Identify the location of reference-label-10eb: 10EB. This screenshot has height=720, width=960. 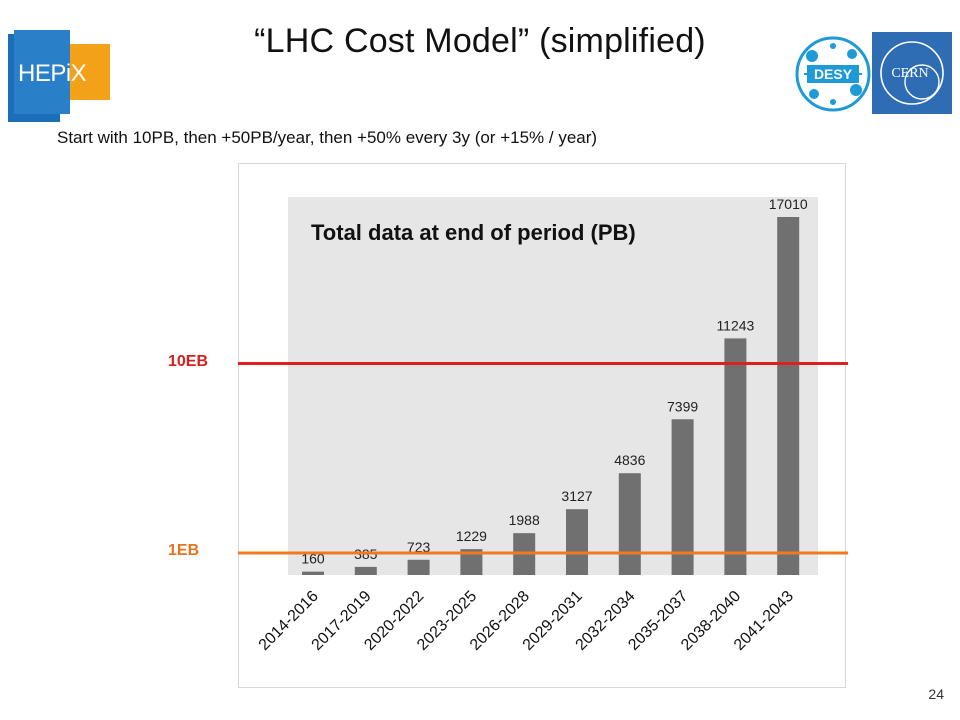
(188, 361).